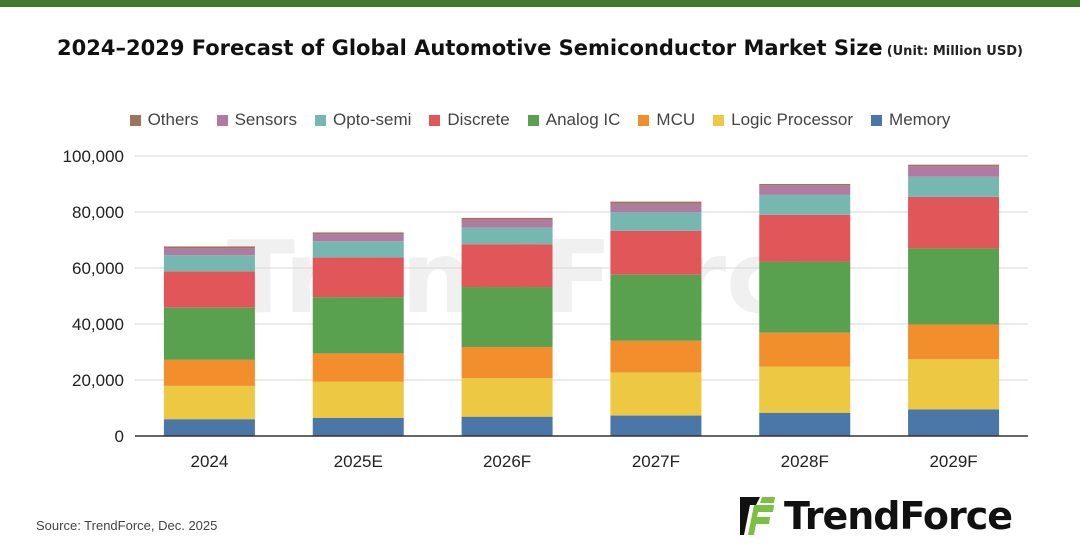 Image resolution: width=1080 pixels, height=560 pixels. I want to click on y-tick-label: 60,000, so click(98, 268).